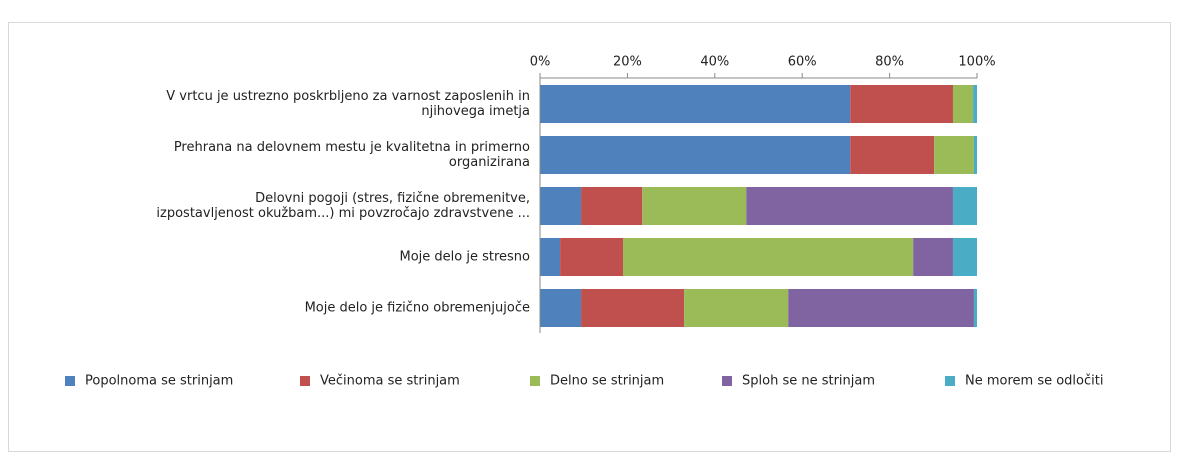  Describe the element at coordinates (976, 62) in the screenshot. I see `x-tick-label: 100%` at that location.